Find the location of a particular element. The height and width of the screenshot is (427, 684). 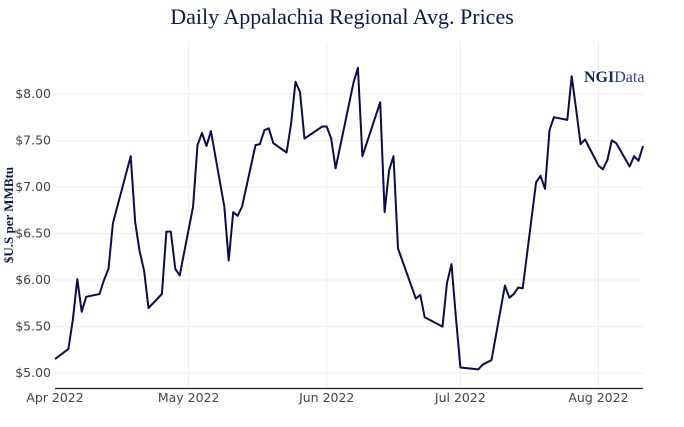

y-tick-label: $5.50 is located at coordinates (33, 326).